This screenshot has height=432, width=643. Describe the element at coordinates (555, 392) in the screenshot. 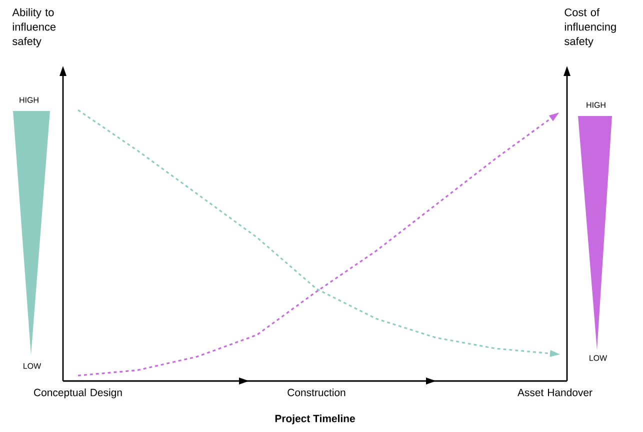

I see `x-tick-label: Asset Handover` at that location.